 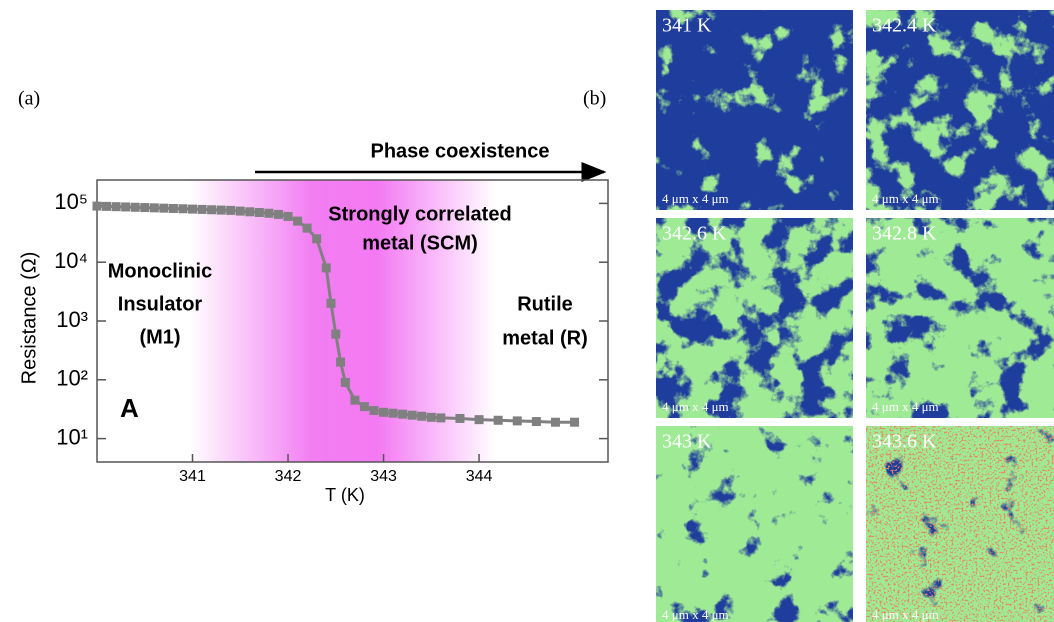 I want to click on map-label: 343.6 K, so click(x=904, y=442).